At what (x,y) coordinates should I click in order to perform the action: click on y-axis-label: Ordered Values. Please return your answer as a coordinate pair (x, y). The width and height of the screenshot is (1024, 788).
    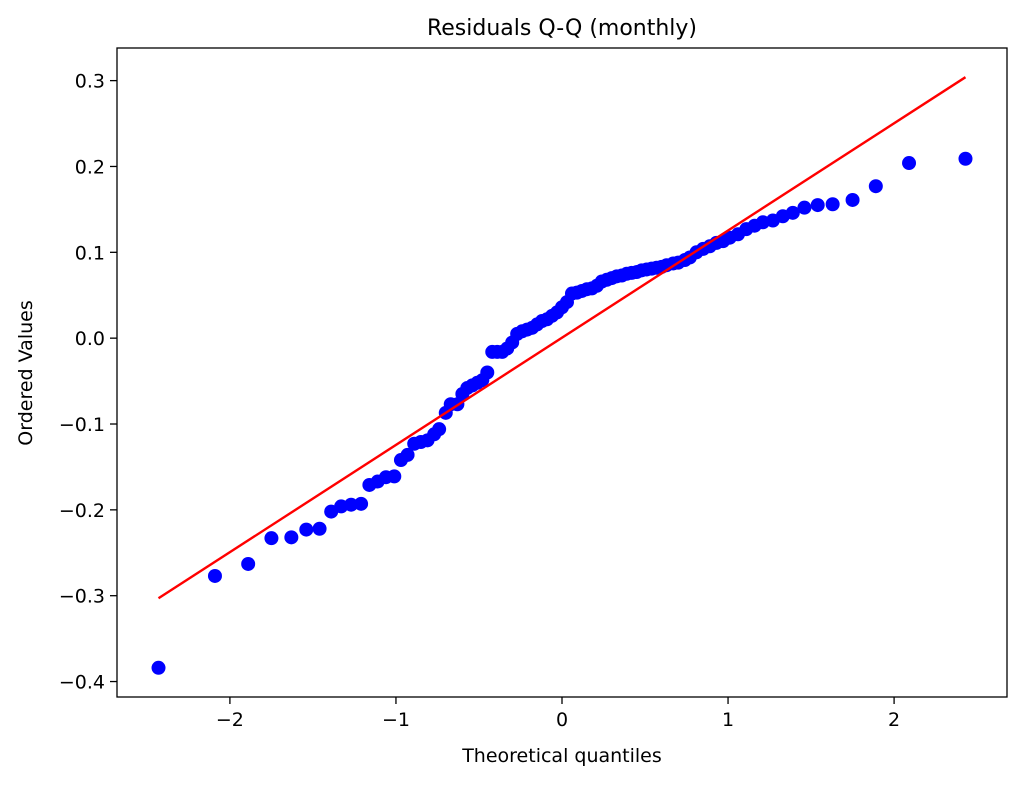
    Looking at the image, I should click on (26, 372).